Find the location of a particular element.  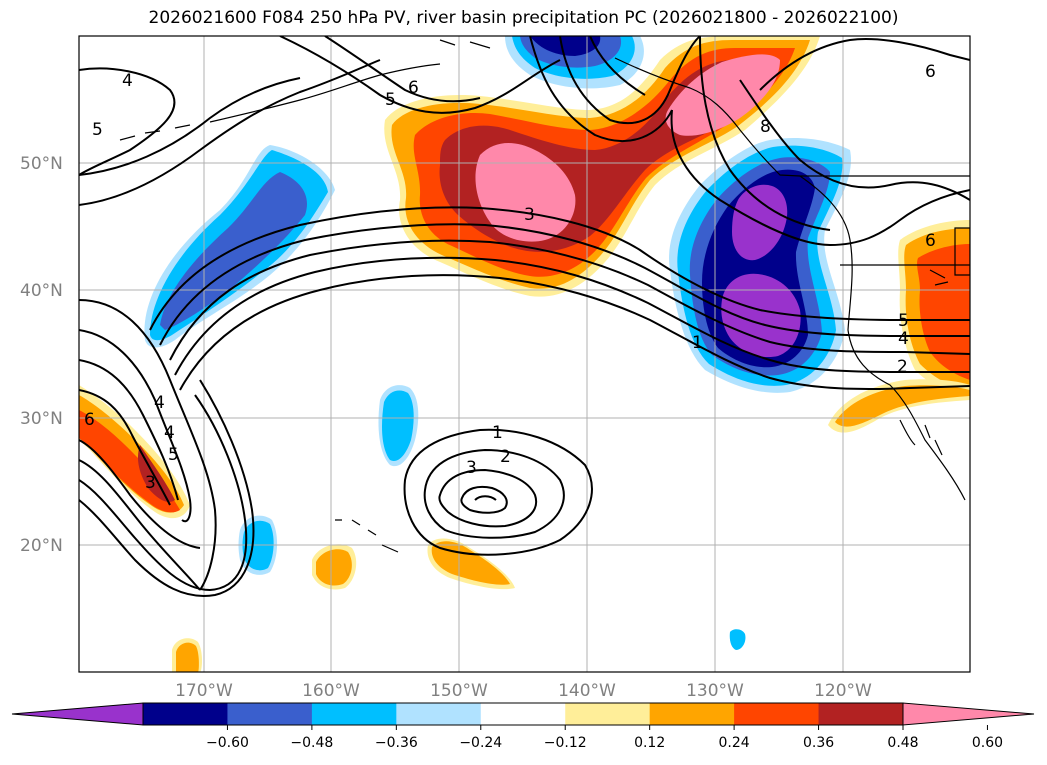

colorbar-frame is located at coordinates (523, 714).